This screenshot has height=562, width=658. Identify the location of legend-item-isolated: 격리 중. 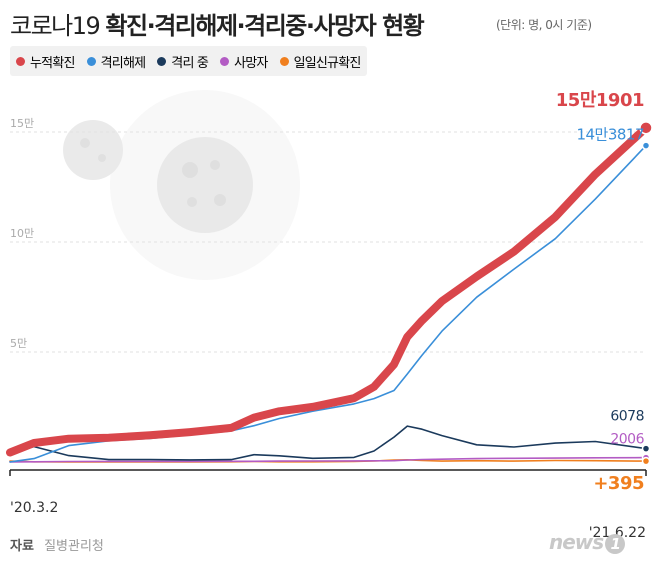
(183, 61).